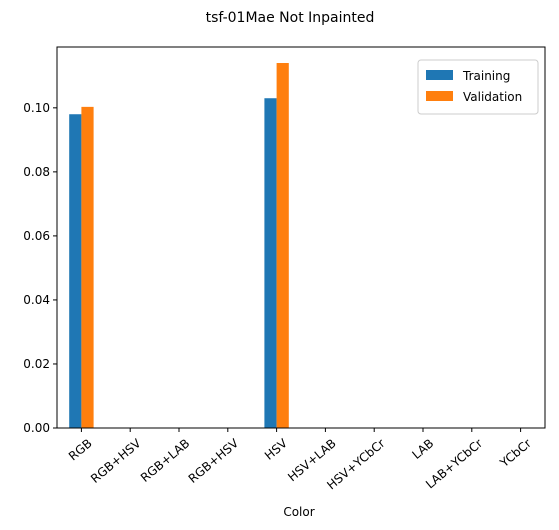  I want to click on chart-title: tsf-01Mae Not Inpainted, so click(290, 18).